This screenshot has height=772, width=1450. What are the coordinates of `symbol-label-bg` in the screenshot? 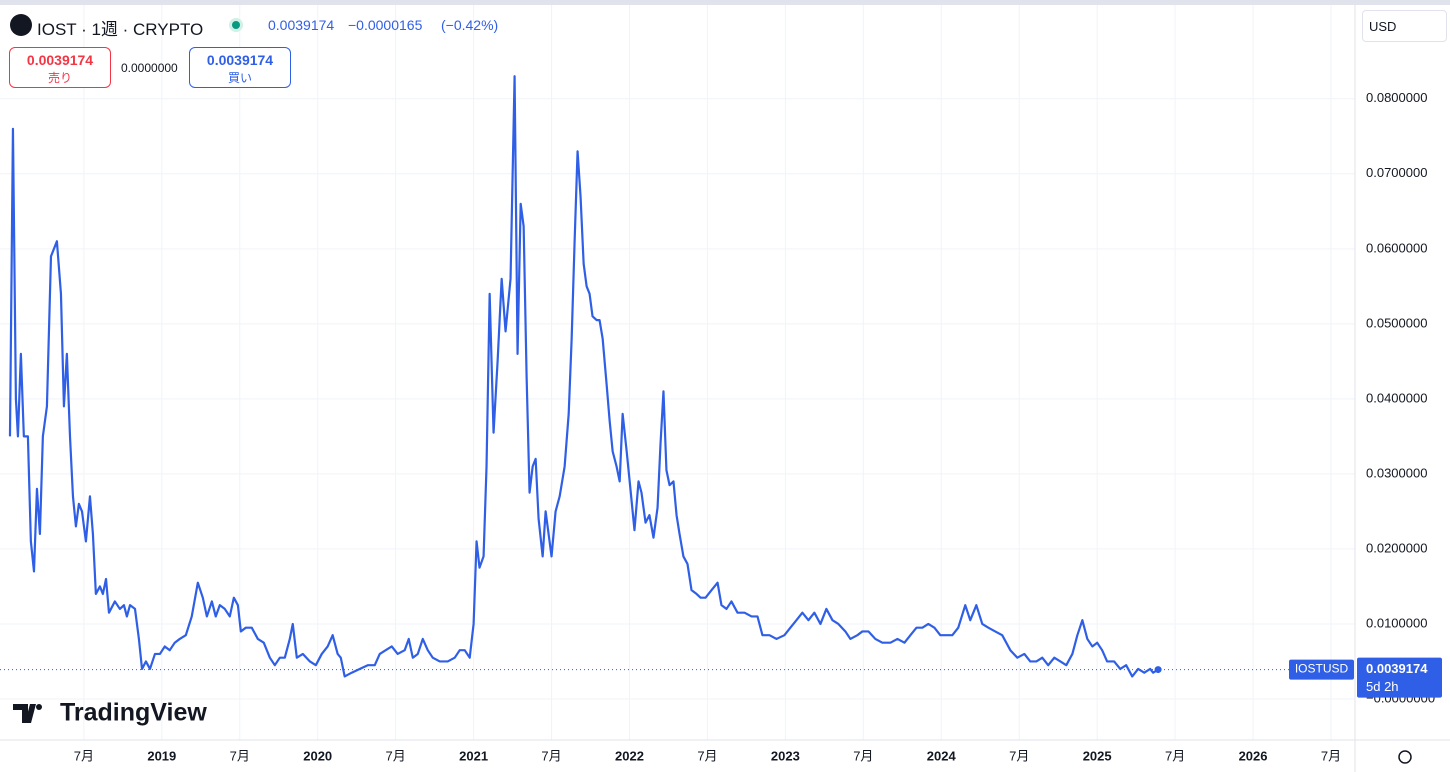 It's located at (1321, 669).